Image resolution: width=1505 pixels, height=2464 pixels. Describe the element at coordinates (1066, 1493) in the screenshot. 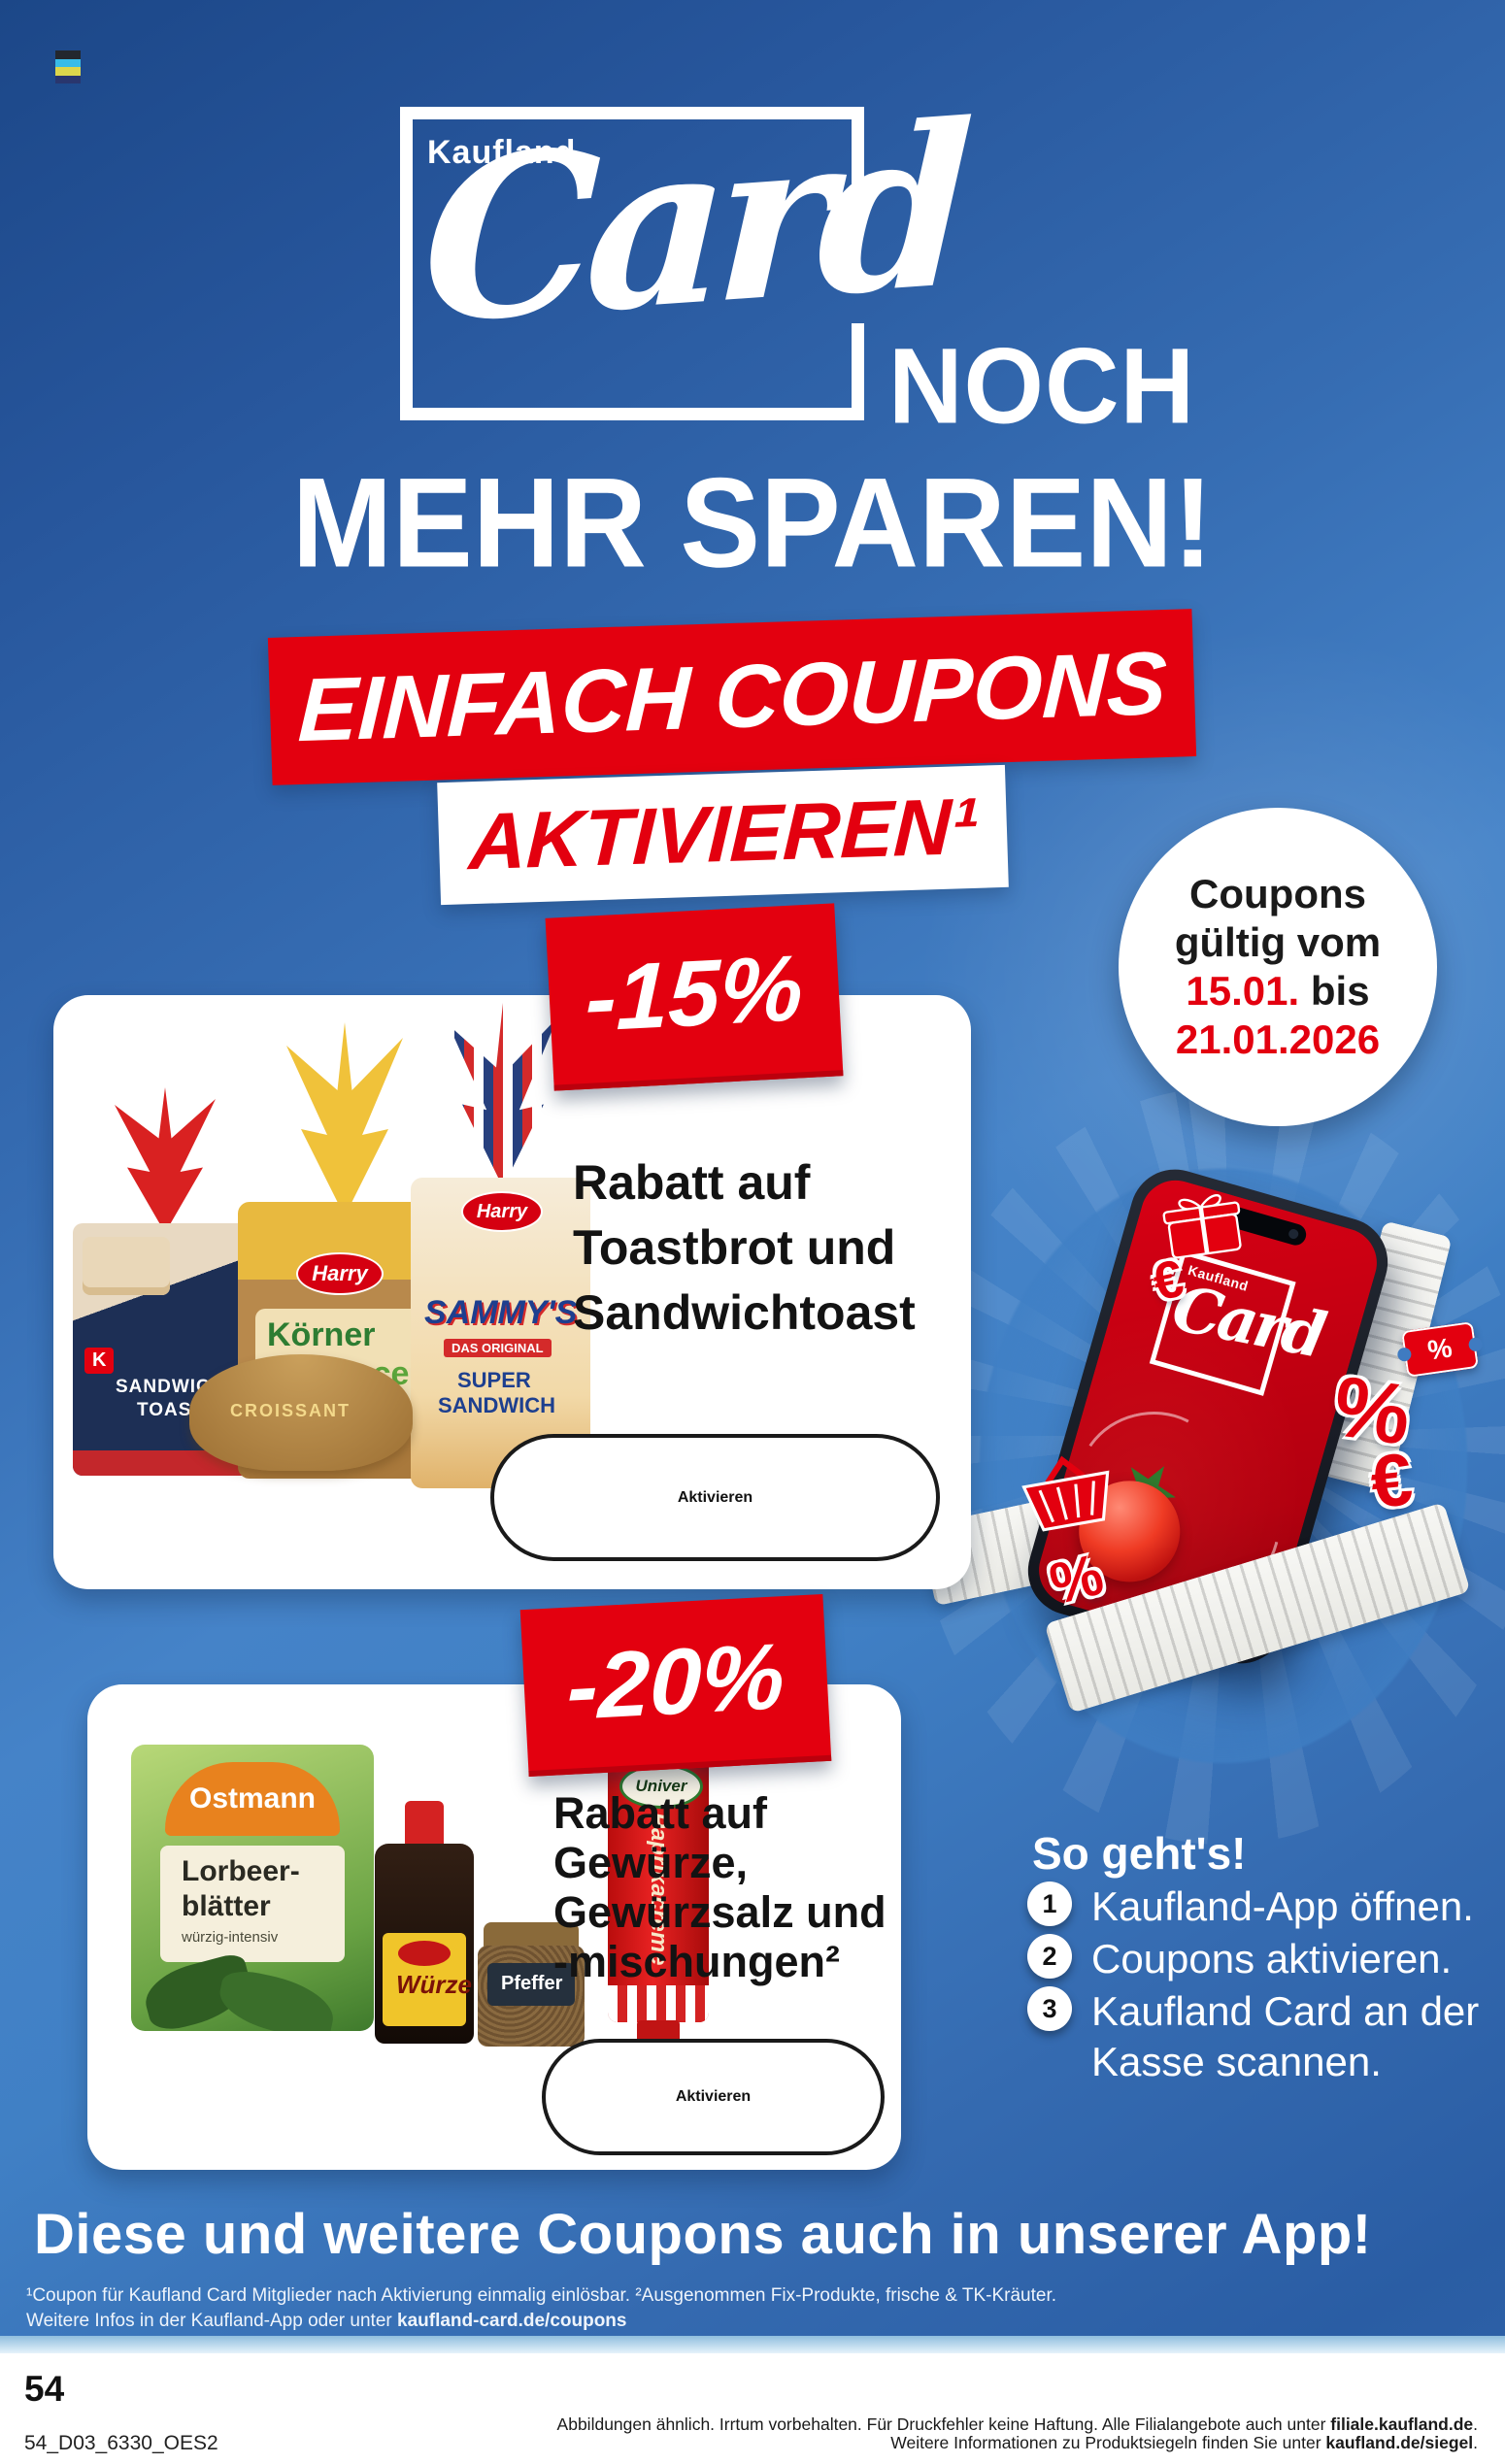

I see `basket-icon` at that location.